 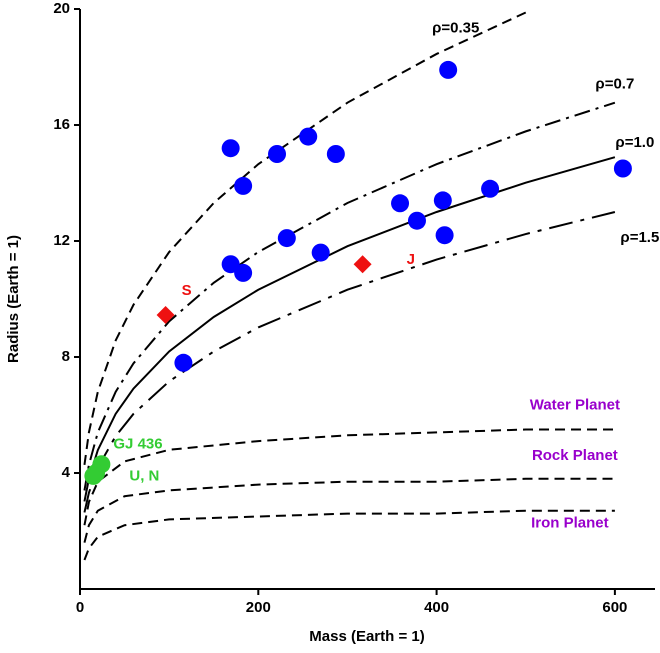 What do you see at coordinates (137, 443) in the screenshot?
I see `annotation: GJ 436` at bounding box center [137, 443].